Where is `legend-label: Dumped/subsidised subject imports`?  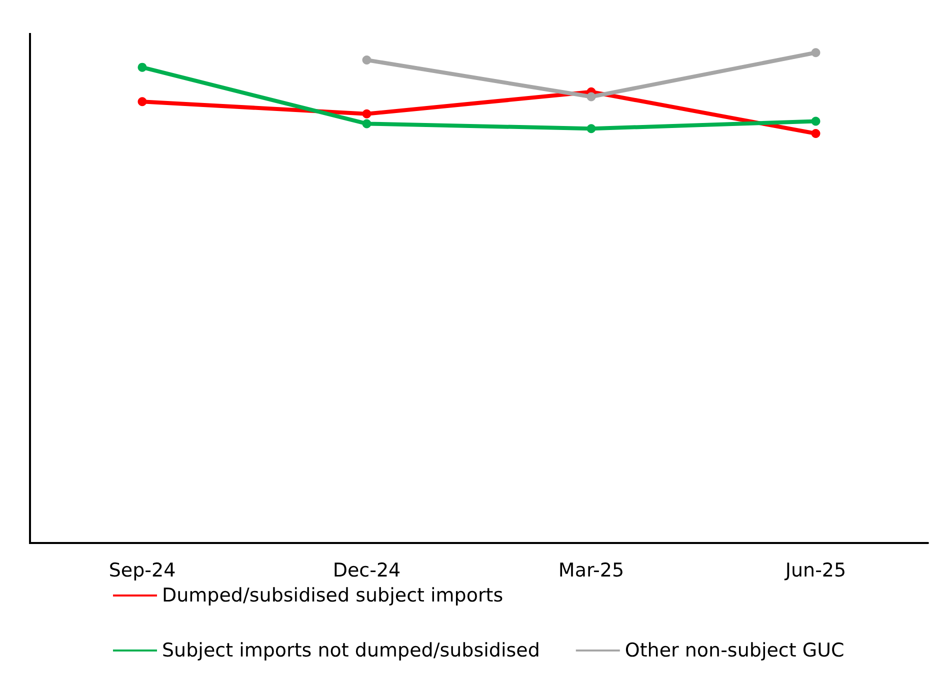
legend-label: Dumped/subsidised subject imports is located at coordinates (333, 595).